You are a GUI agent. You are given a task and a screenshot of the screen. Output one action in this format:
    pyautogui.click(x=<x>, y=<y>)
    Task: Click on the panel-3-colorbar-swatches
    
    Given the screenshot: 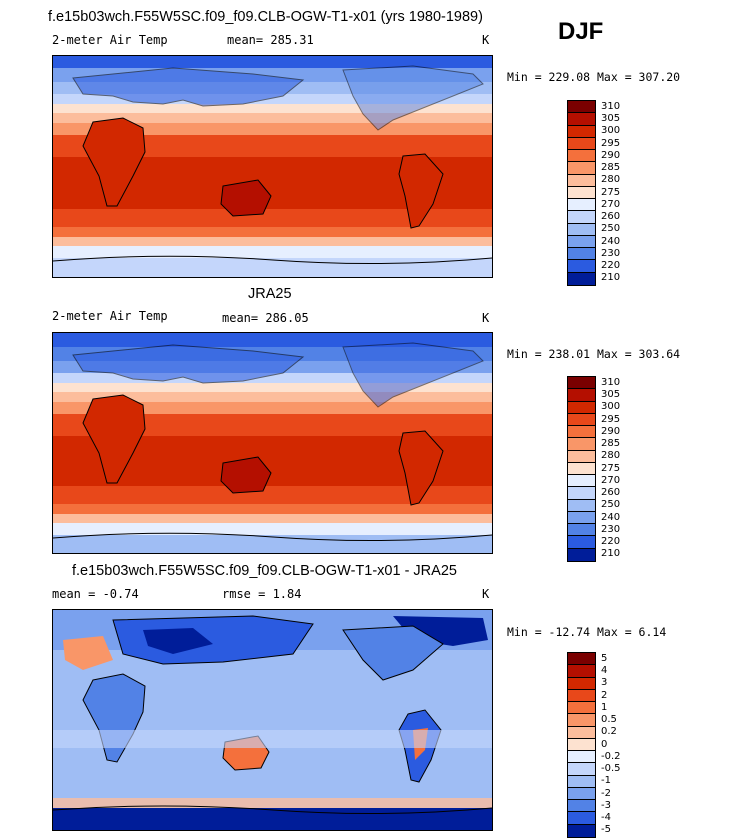 What is the action you would take?
    pyautogui.click(x=581, y=745)
    